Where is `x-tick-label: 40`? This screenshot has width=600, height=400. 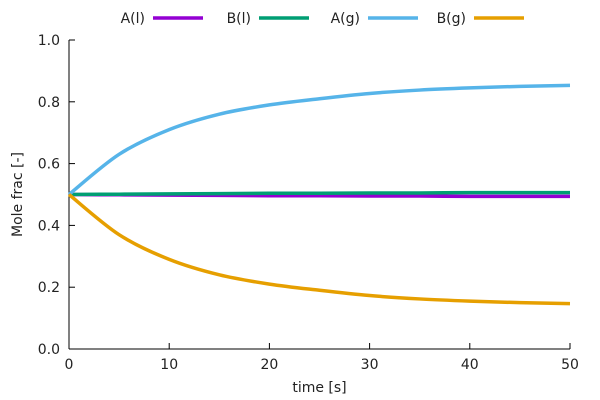 x-tick-label: 40 is located at coordinates (470, 365).